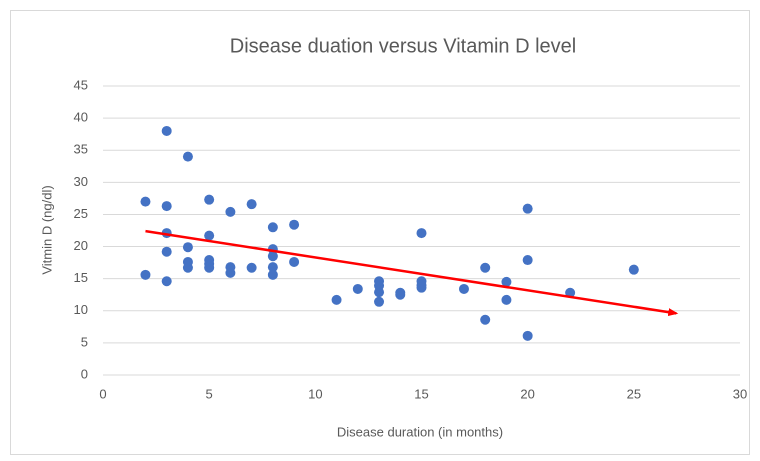 This screenshot has height=461, width=760. I want to click on y-tick-label: 25, so click(81, 213).